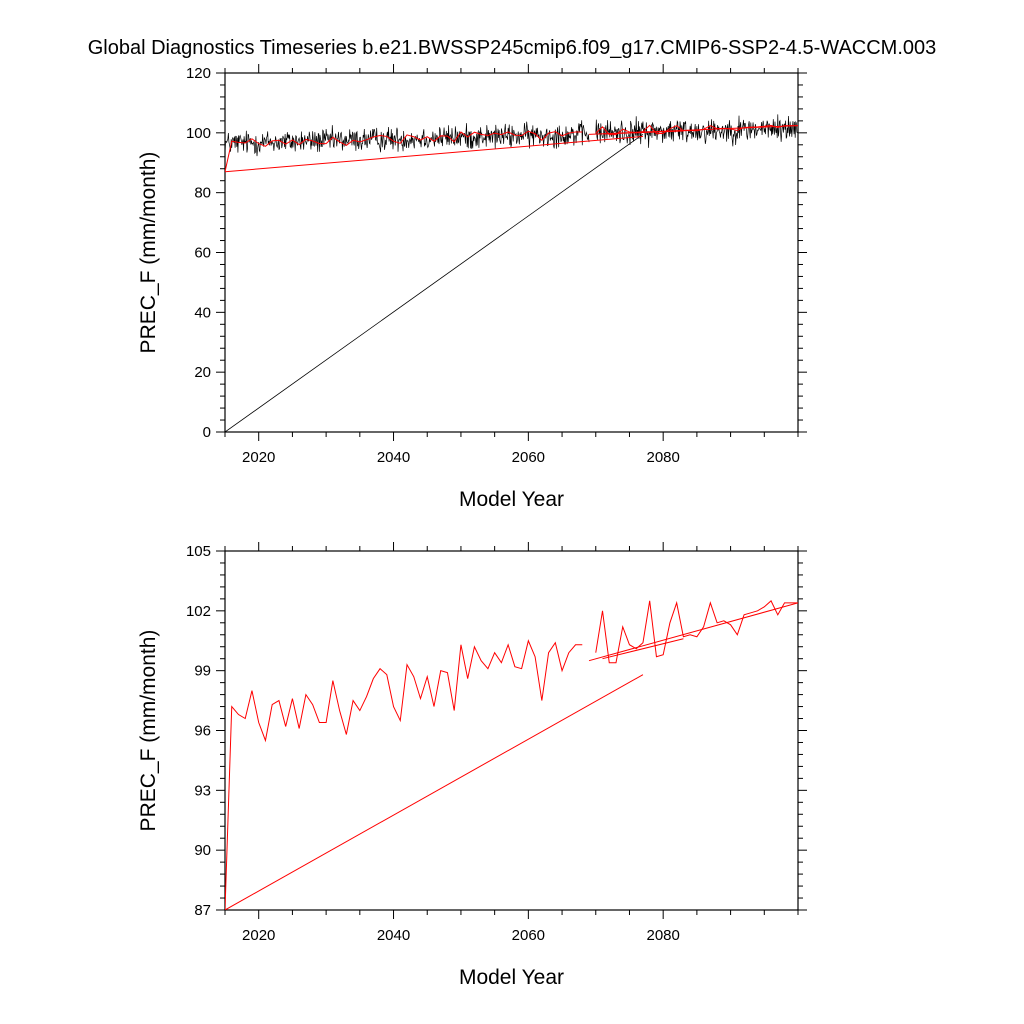 This screenshot has height=1024, width=1024. What do you see at coordinates (202, 731) in the screenshot?
I see `panel-1-y-tick-label: 96` at bounding box center [202, 731].